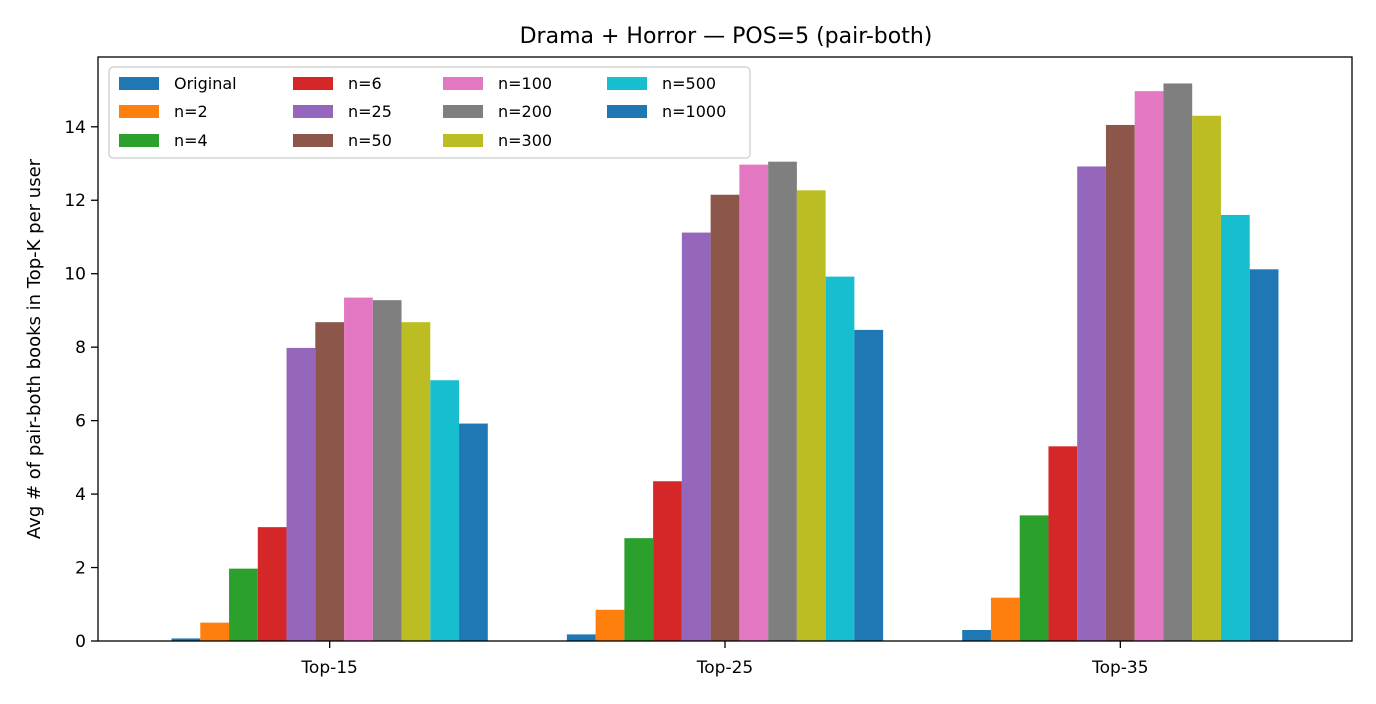 The image size is (1376, 704). What do you see at coordinates (80, 642) in the screenshot?
I see `y-tick-label: 0` at bounding box center [80, 642].